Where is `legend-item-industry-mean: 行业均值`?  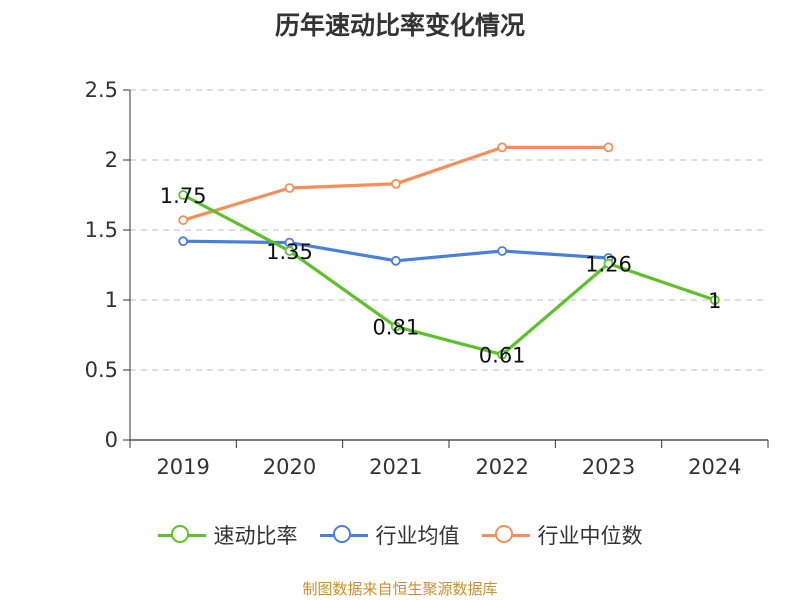 legend-item-industry-mean: 行业均值 is located at coordinates (389, 535).